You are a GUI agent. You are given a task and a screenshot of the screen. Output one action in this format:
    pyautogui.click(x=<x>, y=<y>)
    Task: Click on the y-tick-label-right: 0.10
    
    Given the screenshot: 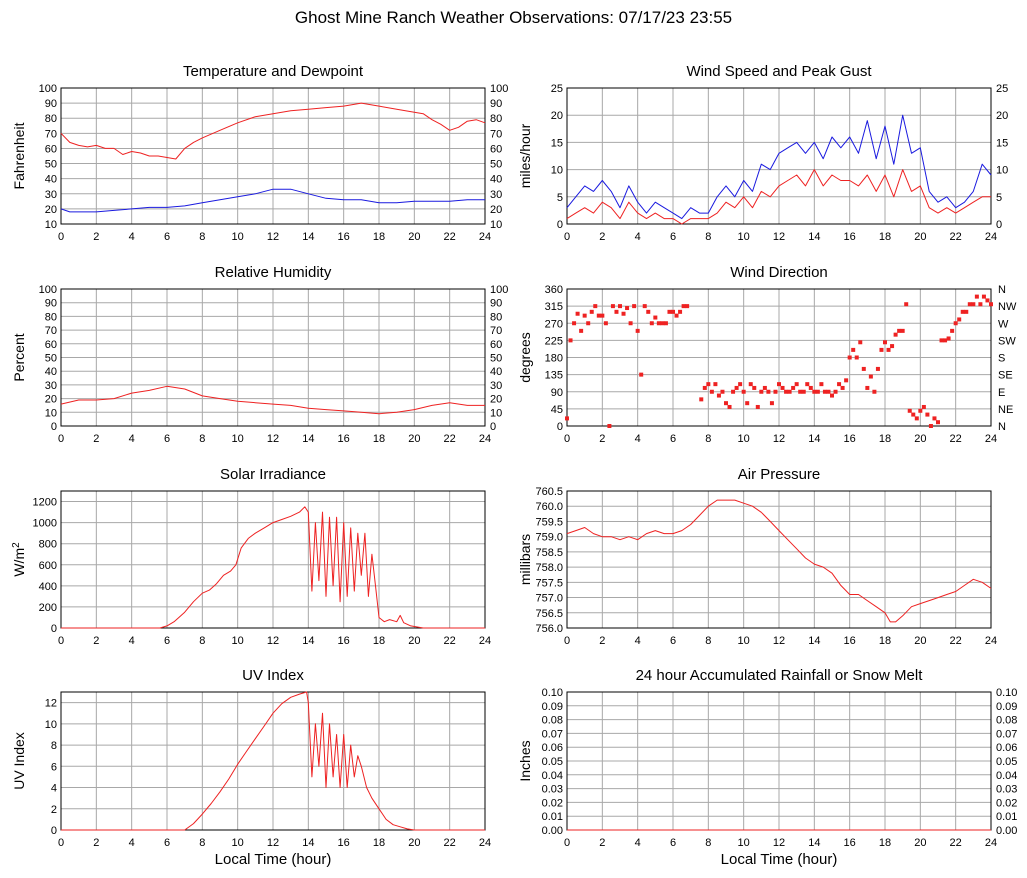 What is the action you would take?
    pyautogui.click(x=1006, y=693)
    